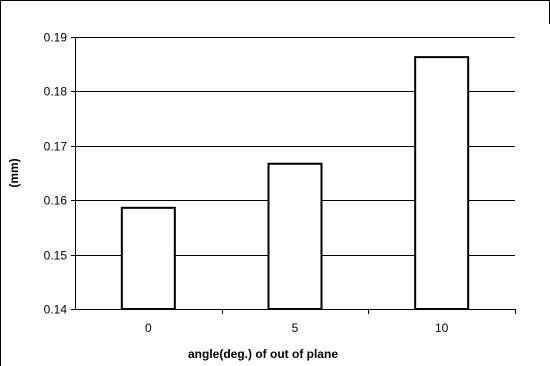 The image size is (550, 366). Describe the element at coordinates (56, 147) in the screenshot. I see `y-tick-label: 0.17` at that location.